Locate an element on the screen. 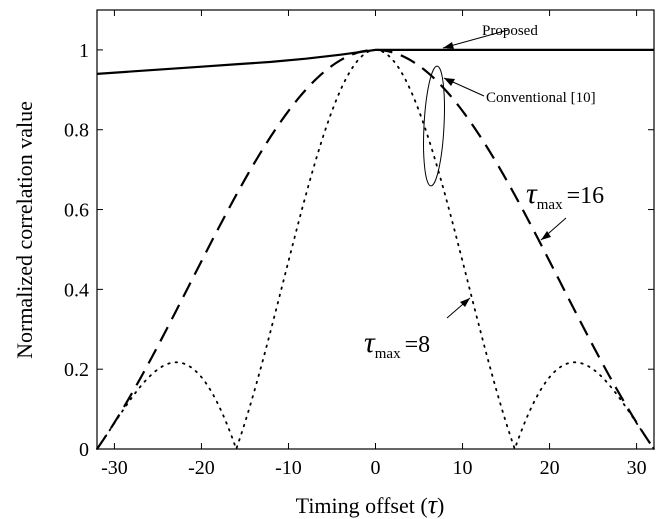 Image resolution: width=665 pixels, height=519 pixels. series-line-solid is located at coordinates (375, 61).